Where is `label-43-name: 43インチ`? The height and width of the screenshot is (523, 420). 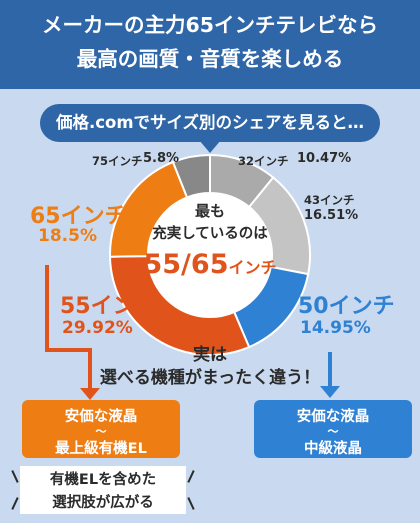
label-43-name: 43インチ is located at coordinates (329, 200).